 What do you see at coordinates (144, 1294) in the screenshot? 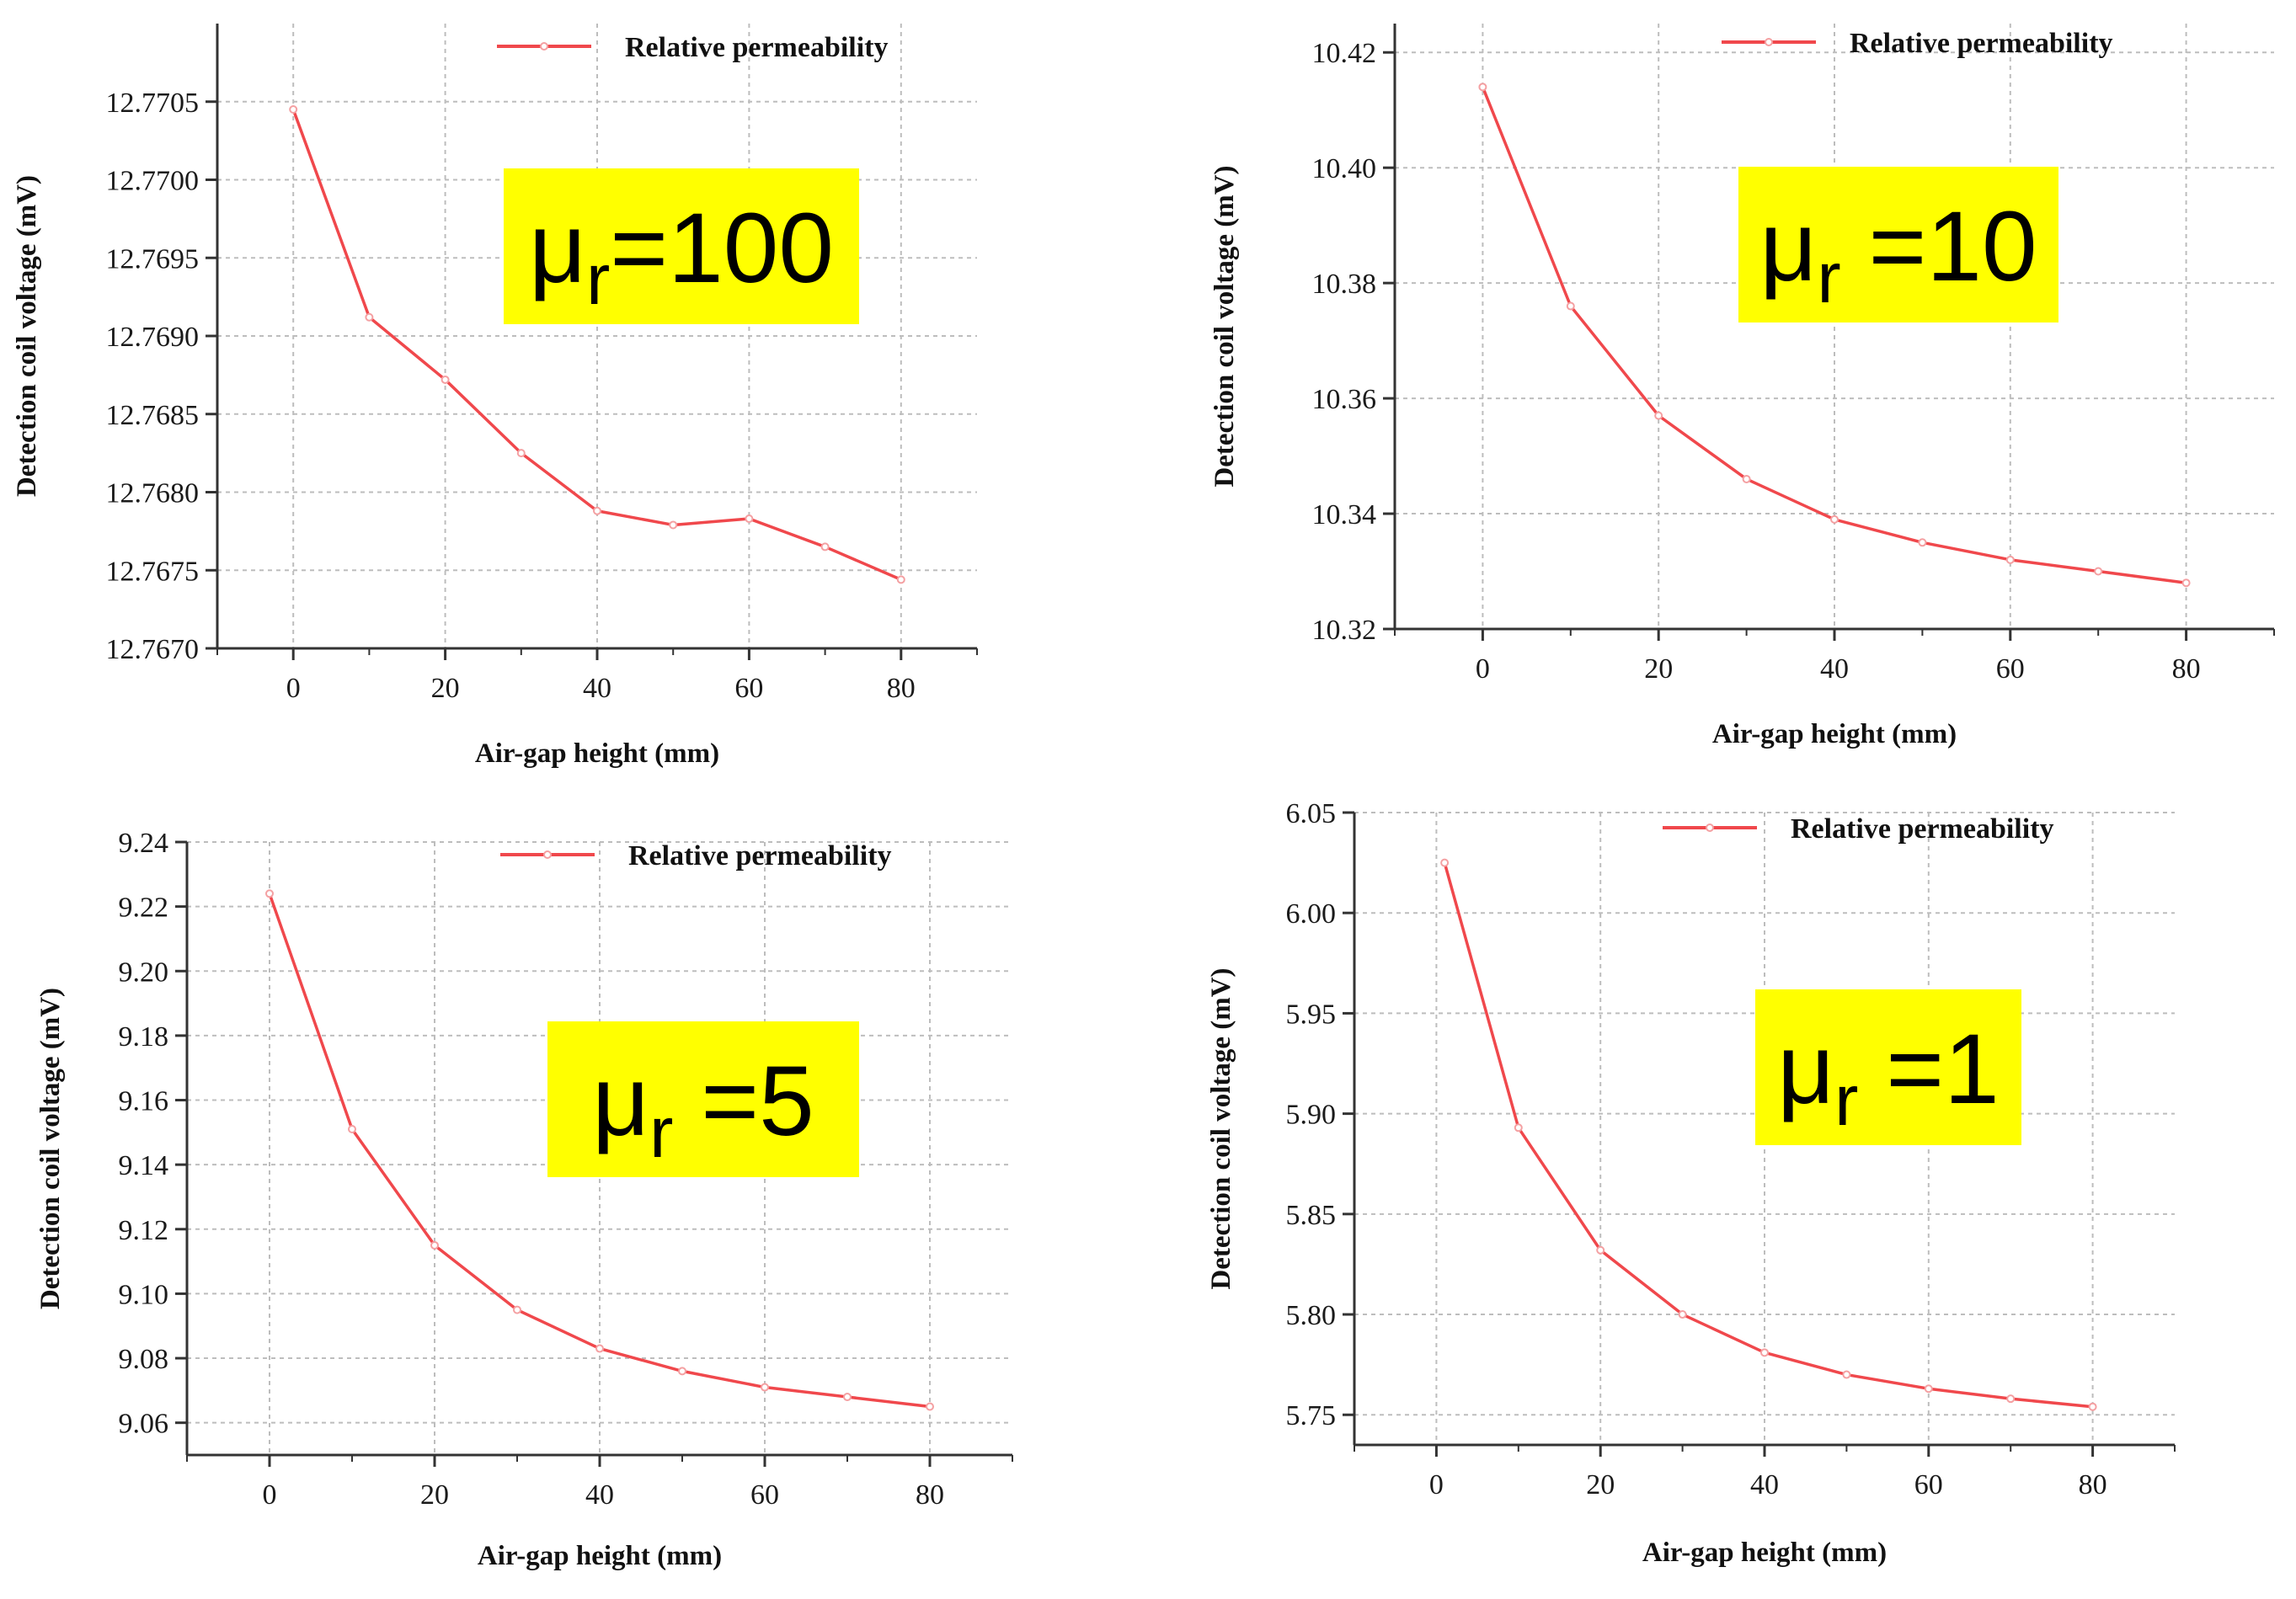
I see `y-tick-label: 9.10` at bounding box center [144, 1294].